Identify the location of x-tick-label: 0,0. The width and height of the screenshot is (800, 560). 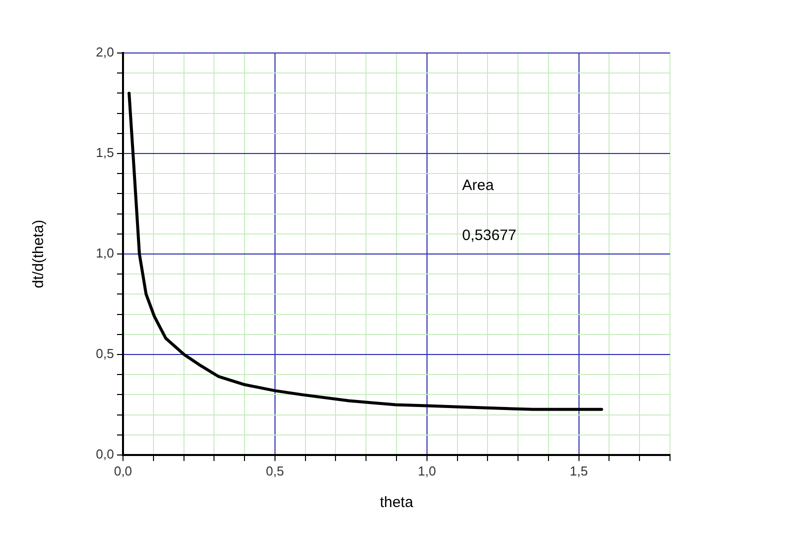
(123, 470).